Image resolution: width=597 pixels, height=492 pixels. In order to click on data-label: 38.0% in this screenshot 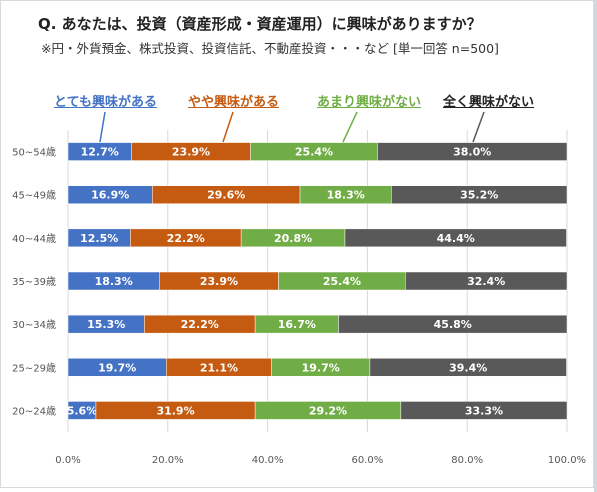, I will do `click(472, 152)`.